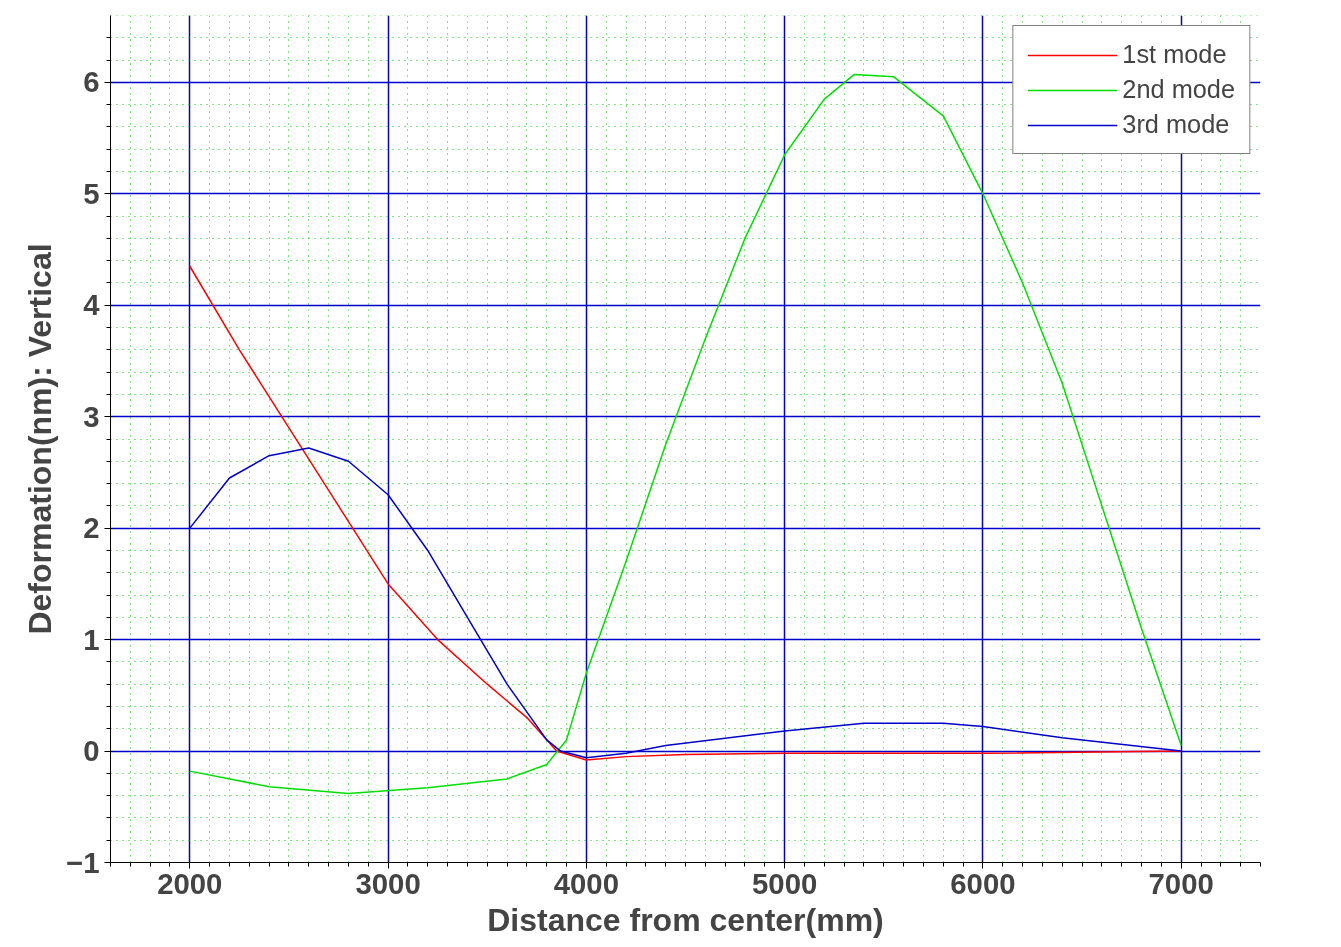 The image size is (1341, 947). Describe the element at coordinates (40, 439) in the screenshot. I see `y-axis-title: Deformation(nm): Vertical` at that location.